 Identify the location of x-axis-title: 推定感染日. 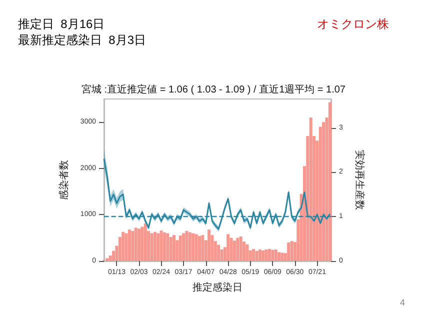
(217, 288).